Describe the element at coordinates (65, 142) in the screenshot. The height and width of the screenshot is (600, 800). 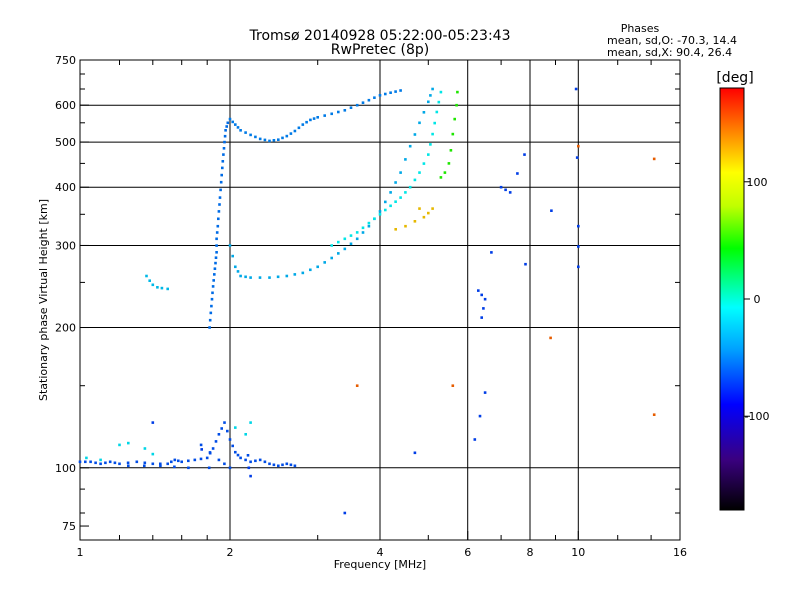
I see `y-tick-label: 500` at that location.